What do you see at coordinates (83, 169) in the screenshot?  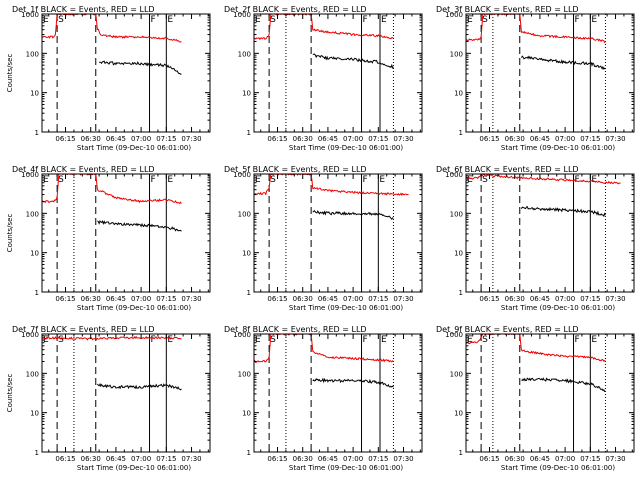 I see `chart-title: Det_4f BLACK = Events, RED = LLD` at bounding box center [83, 169].